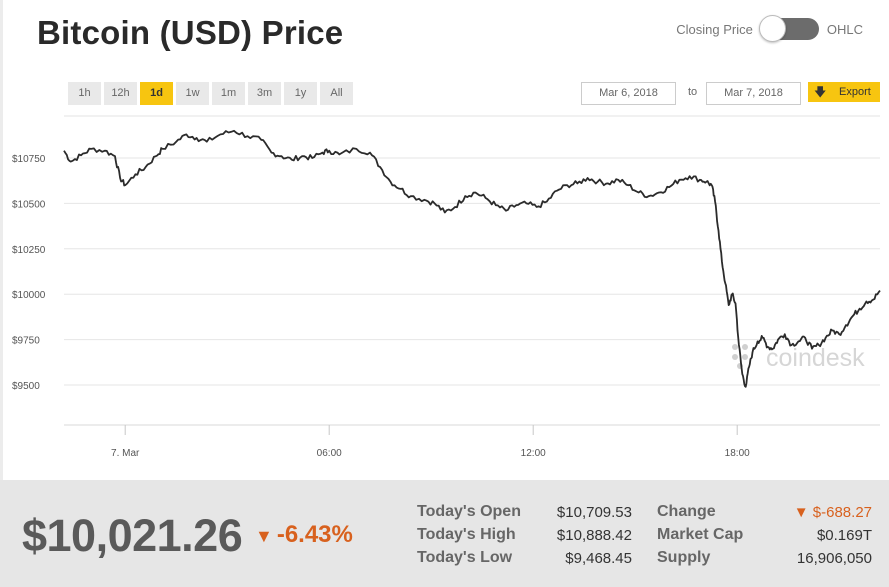  I want to click on change-value: ▼ $-688.27, so click(816, 512).